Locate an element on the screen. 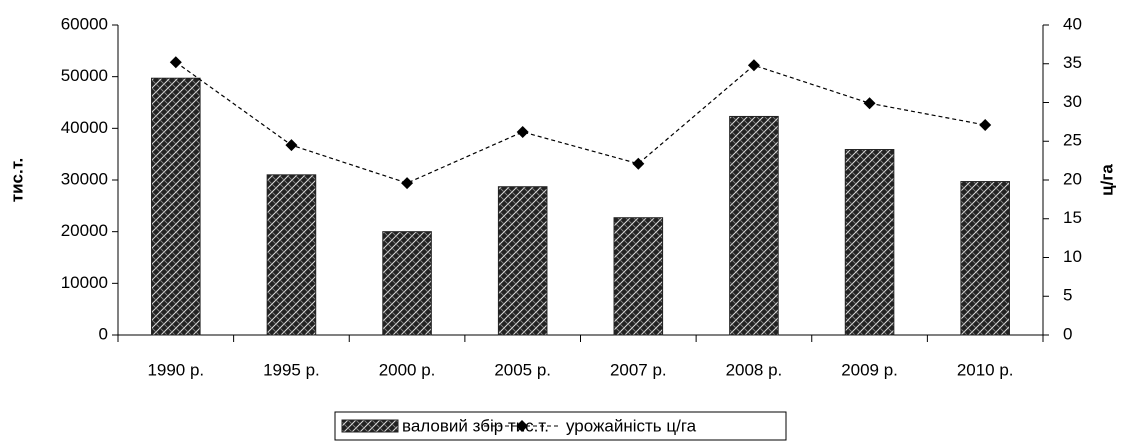  y-tick-label: 60000 is located at coordinates (84, 23).